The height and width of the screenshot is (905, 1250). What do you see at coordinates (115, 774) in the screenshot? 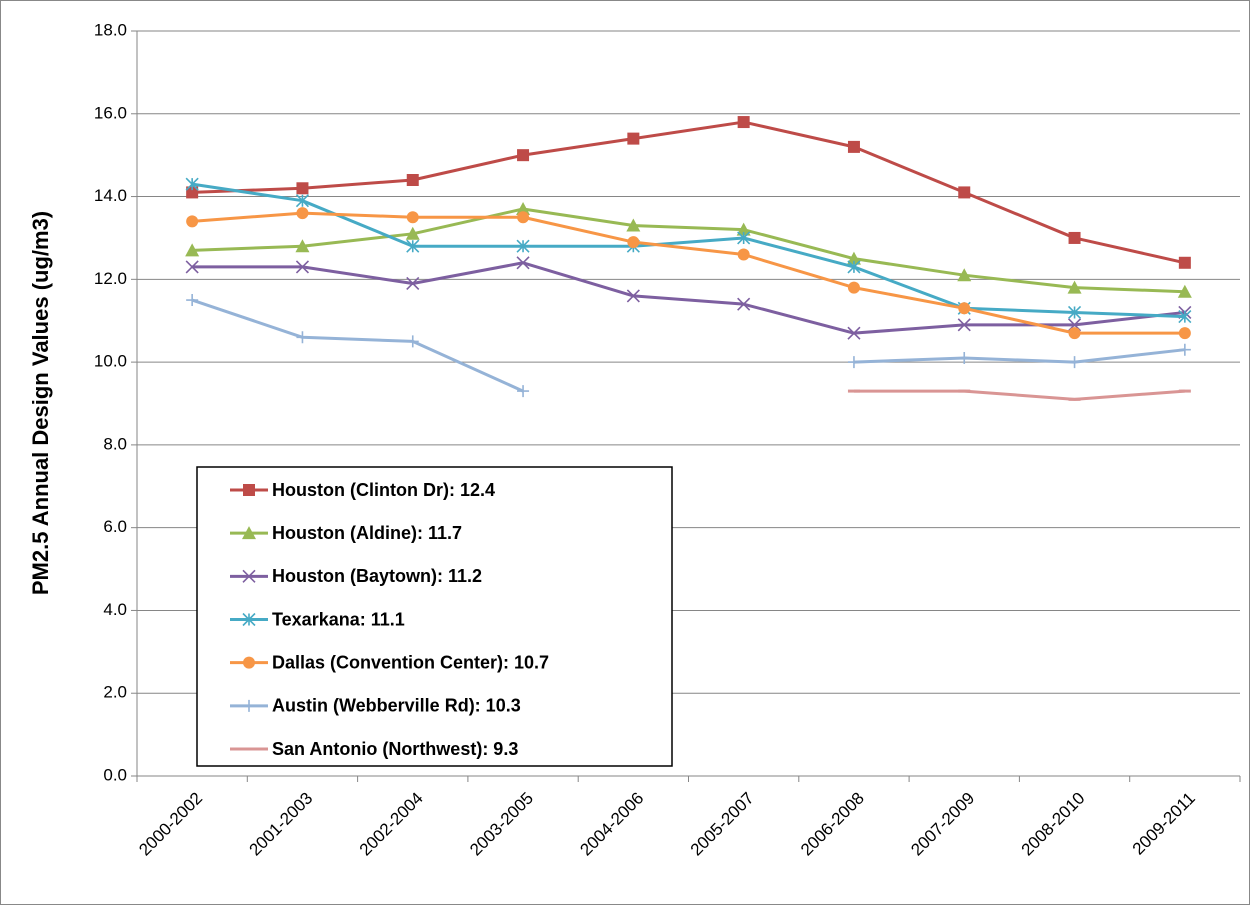
I see `y-tick-label: 0.0` at bounding box center [115, 774].